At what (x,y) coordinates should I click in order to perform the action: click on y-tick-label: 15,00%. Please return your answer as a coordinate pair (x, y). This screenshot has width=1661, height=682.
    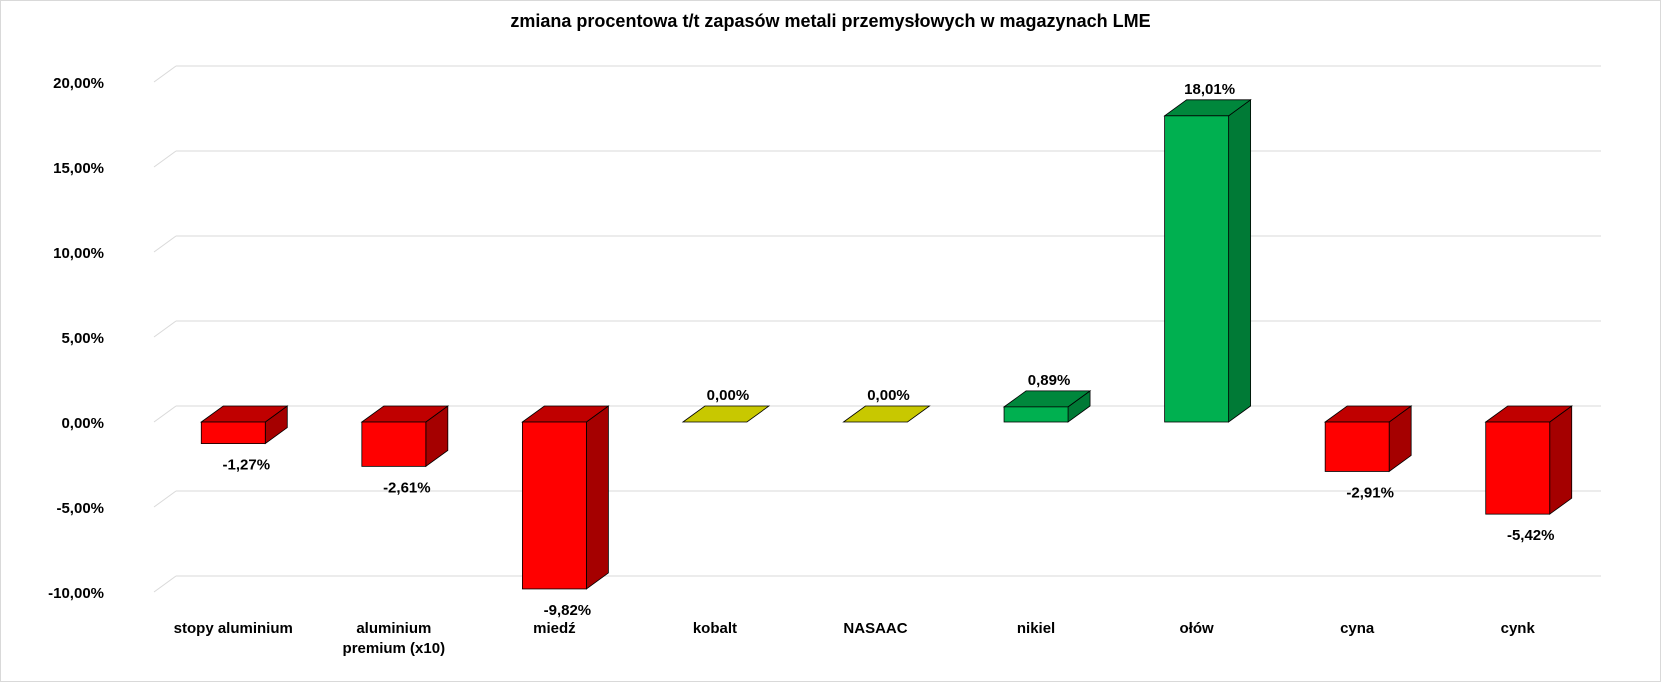
    Looking at the image, I should click on (78, 168).